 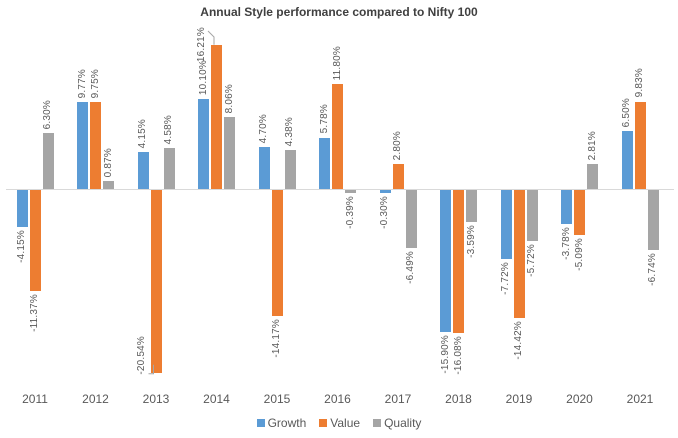 What do you see at coordinates (531, 260) in the screenshot?
I see `data-label-quality-2019: -5.72%` at bounding box center [531, 260].